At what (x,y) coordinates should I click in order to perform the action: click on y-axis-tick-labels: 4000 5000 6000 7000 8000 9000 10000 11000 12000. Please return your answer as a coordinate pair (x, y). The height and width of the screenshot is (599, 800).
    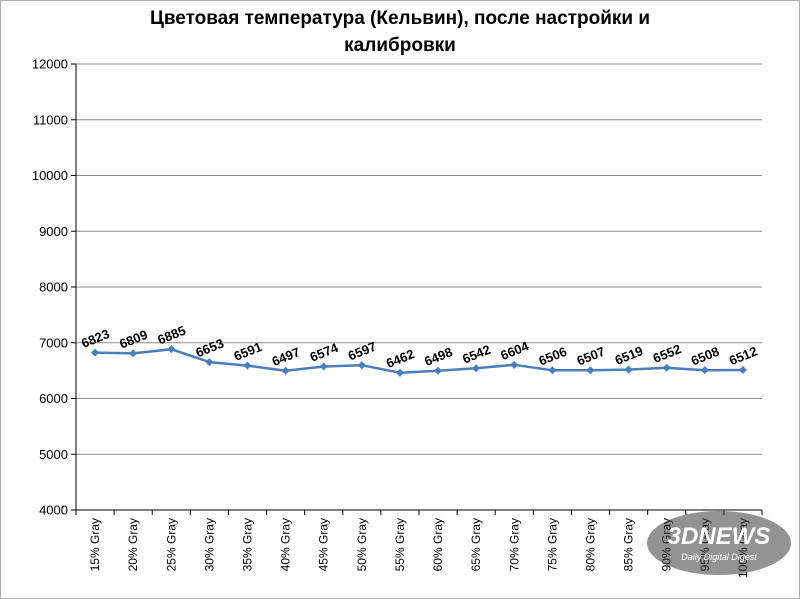
    Looking at the image, I should click on (50, 287).